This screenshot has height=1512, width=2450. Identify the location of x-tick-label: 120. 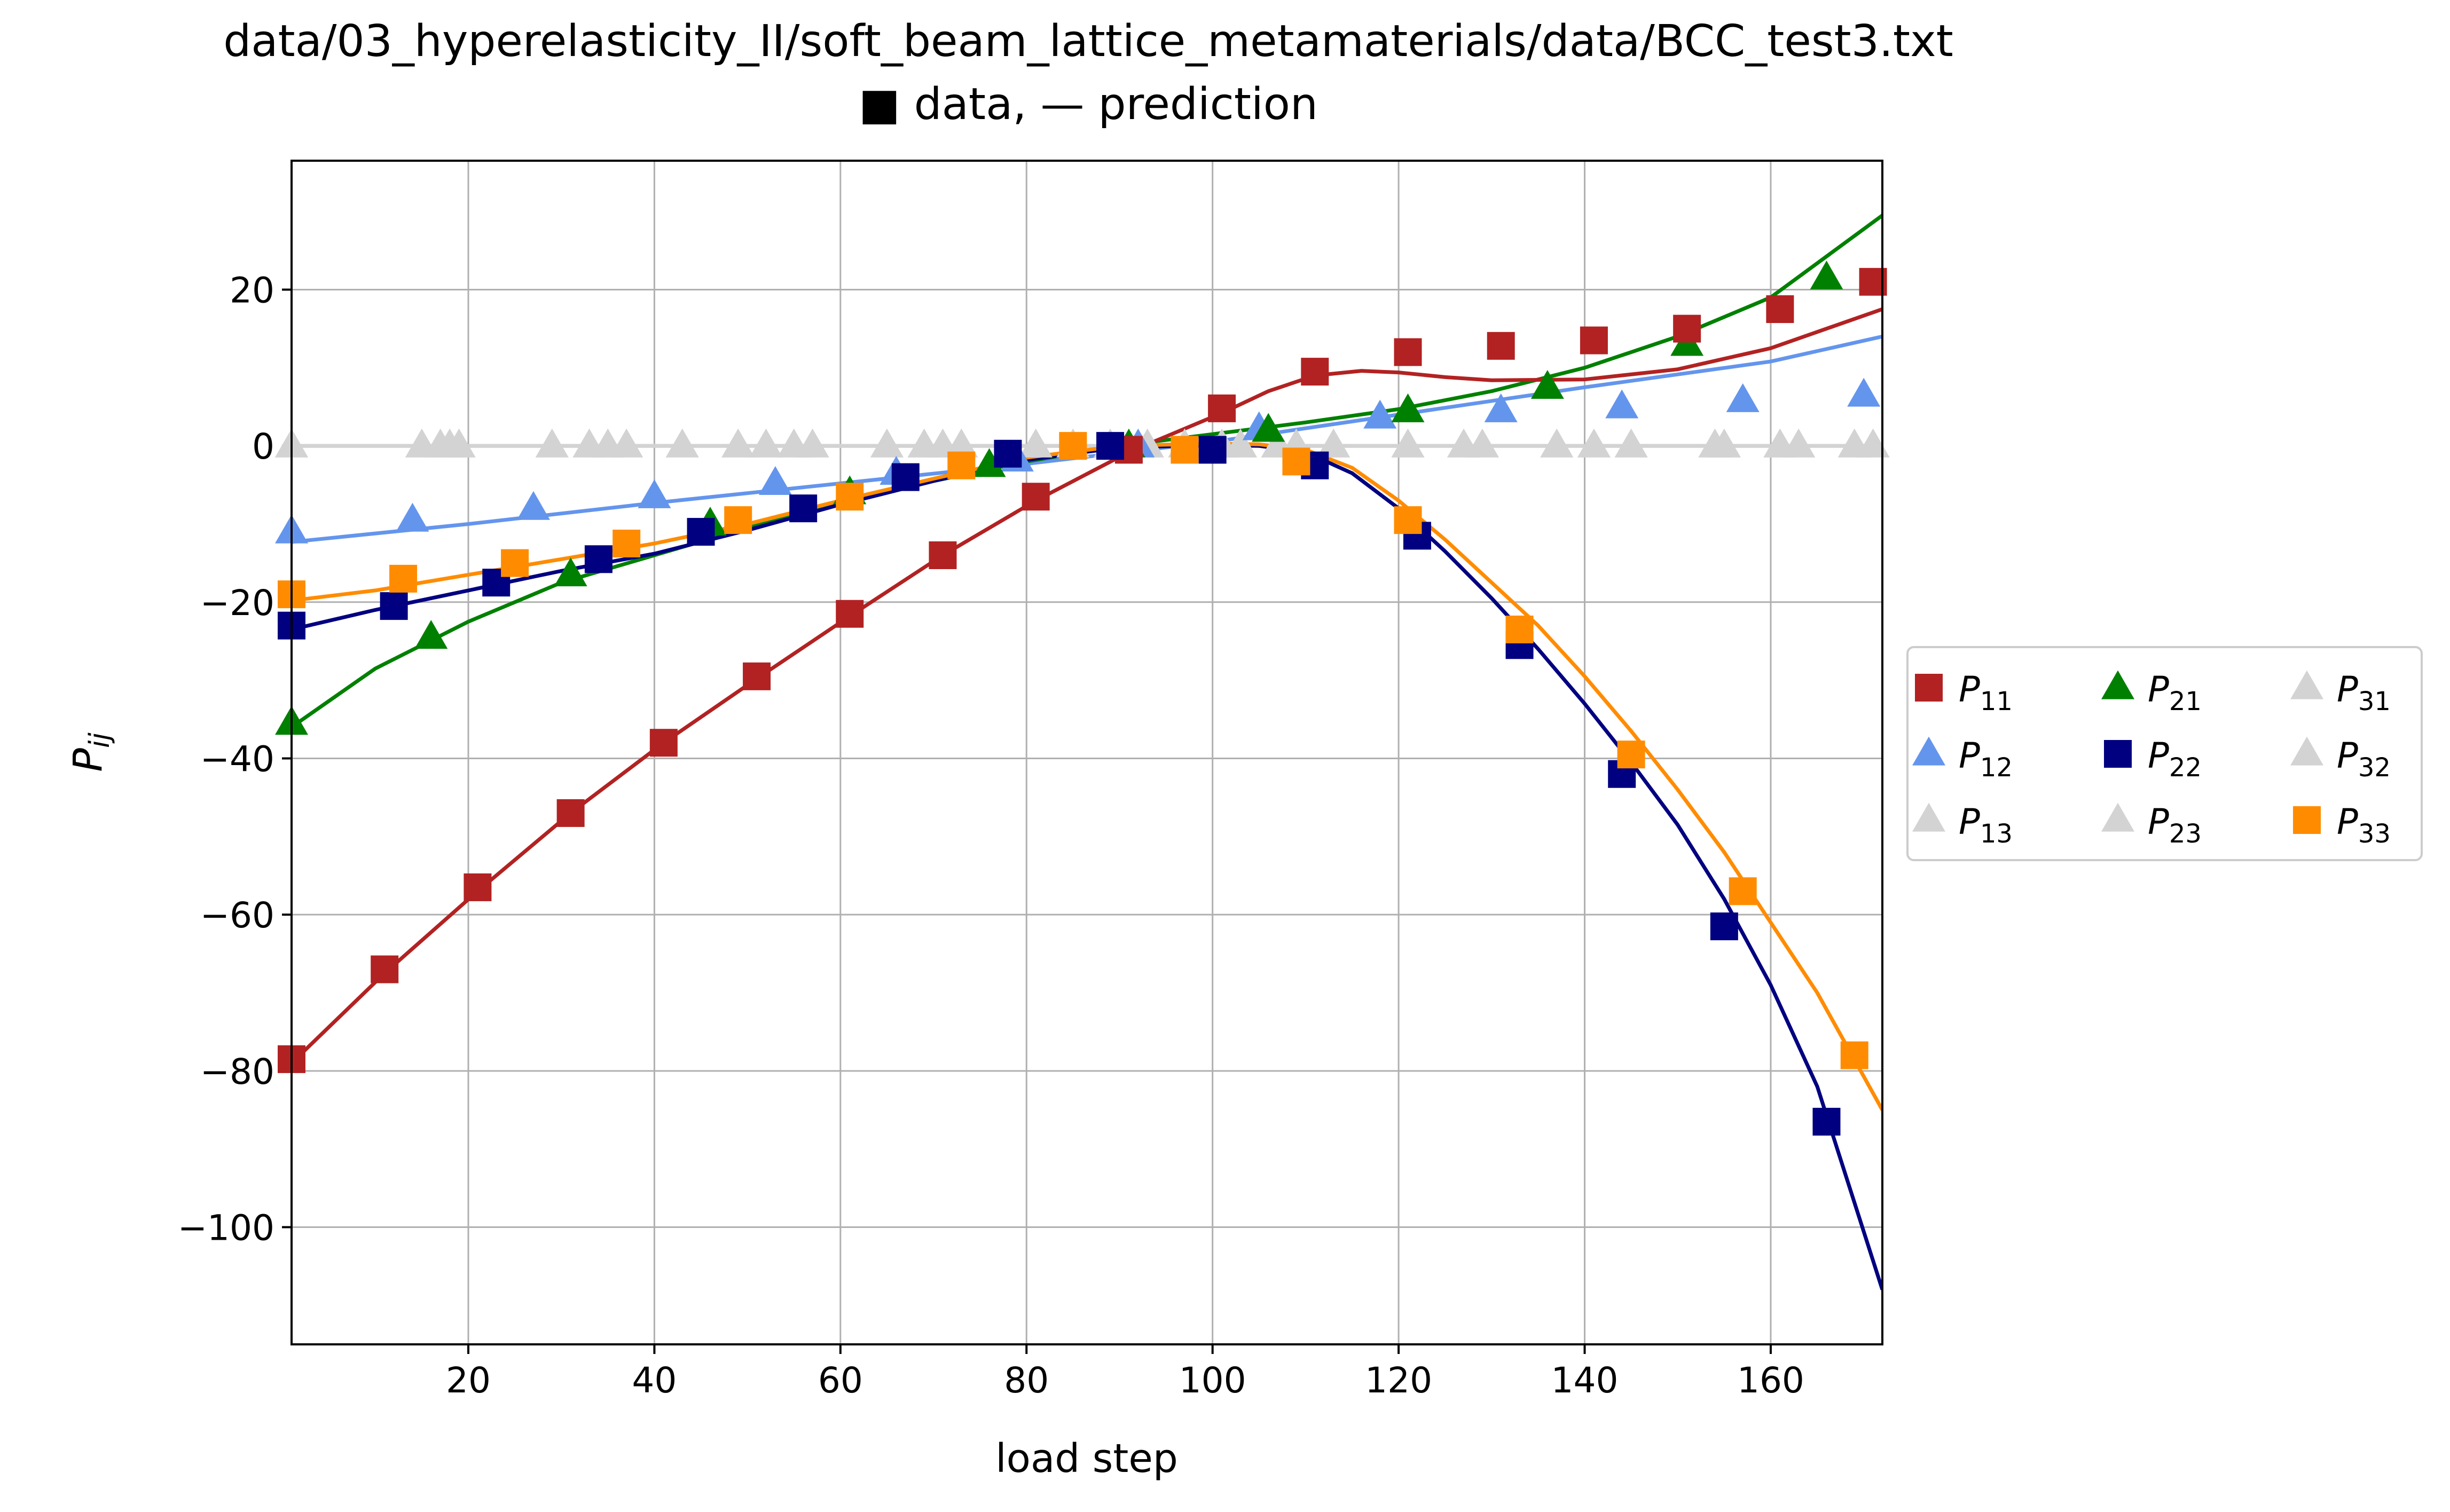
(1399, 1380).